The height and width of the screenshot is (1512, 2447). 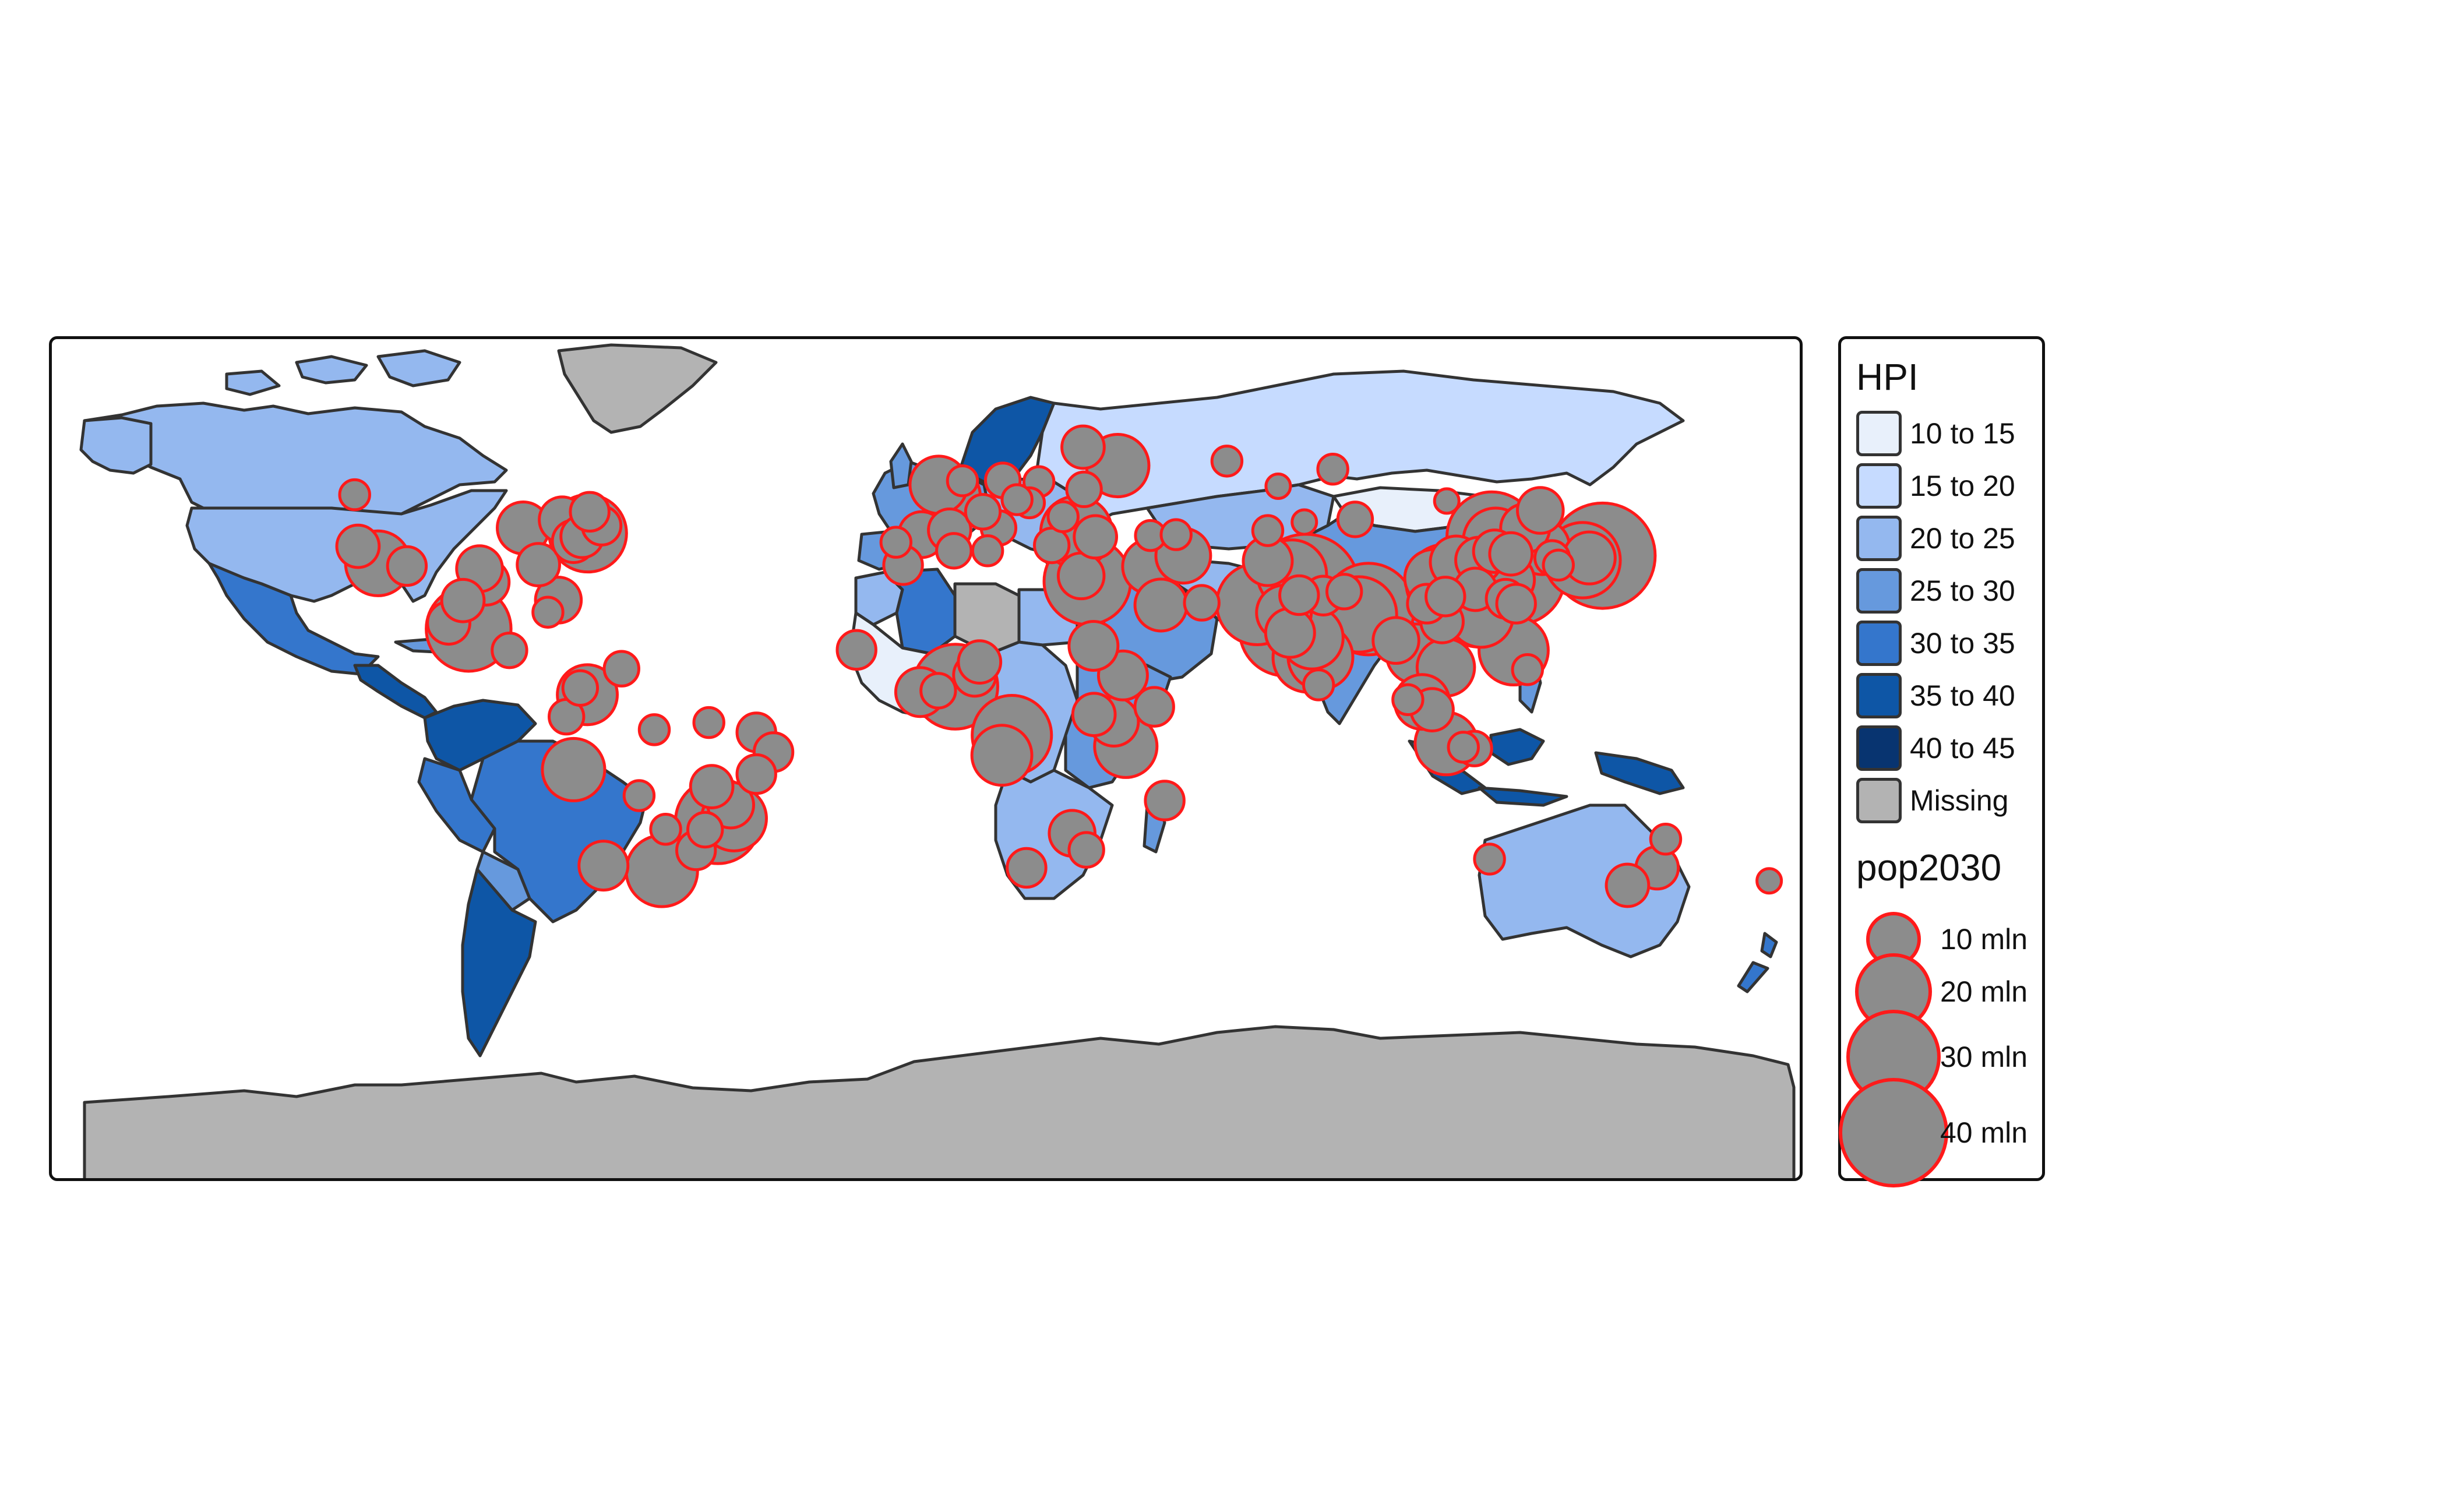 What do you see at coordinates (1935, 695) in the screenshot?
I see `legend-hpi-item: 35 to 40` at bounding box center [1935, 695].